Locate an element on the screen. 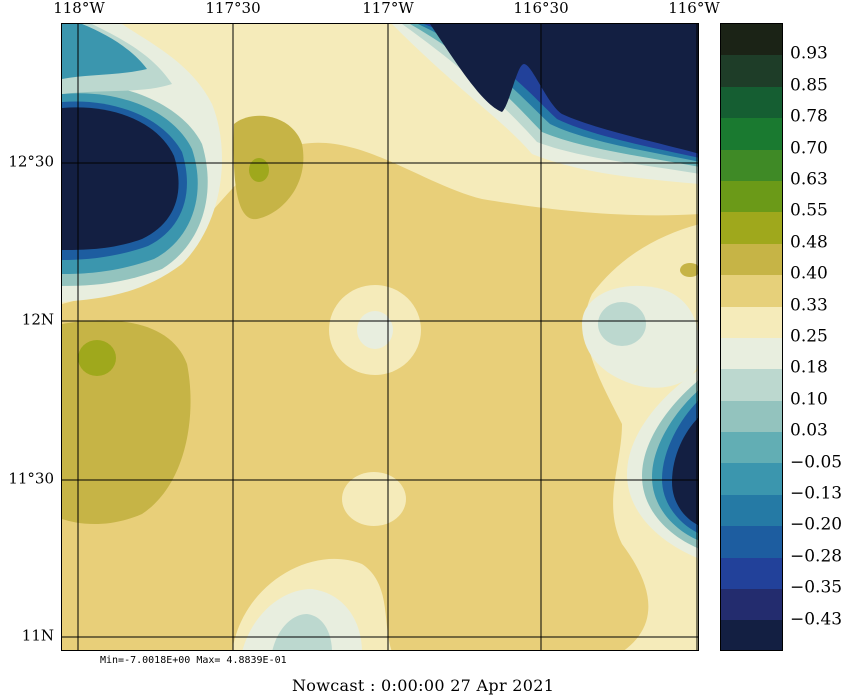 The image size is (852, 697). colorbar-label: 0.55 is located at coordinates (809, 210).